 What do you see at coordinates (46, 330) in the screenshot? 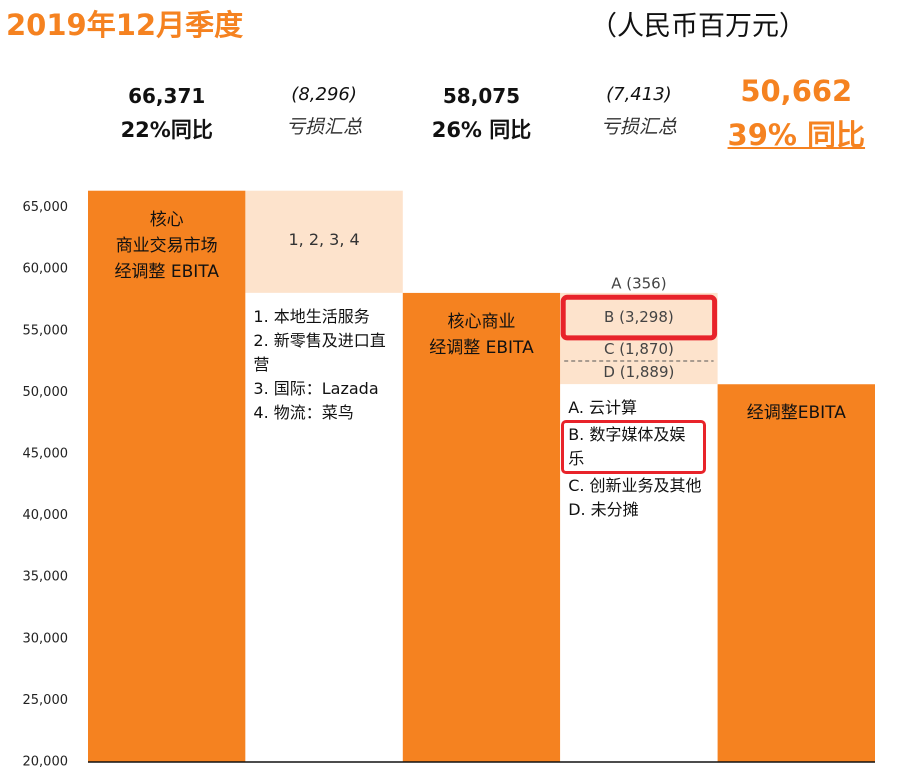
I see `y-tick-label: 55,000` at bounding box center [46, 330].